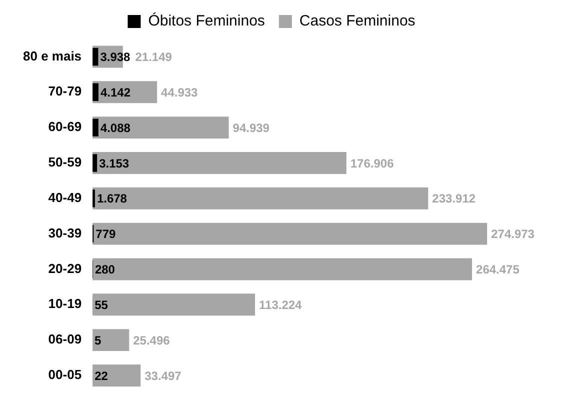 The height and width of the screenshot is (404, 585). Describe the element at coordinates (115, 127) in the screenshot. I see `data-label: 4.088` at that location.